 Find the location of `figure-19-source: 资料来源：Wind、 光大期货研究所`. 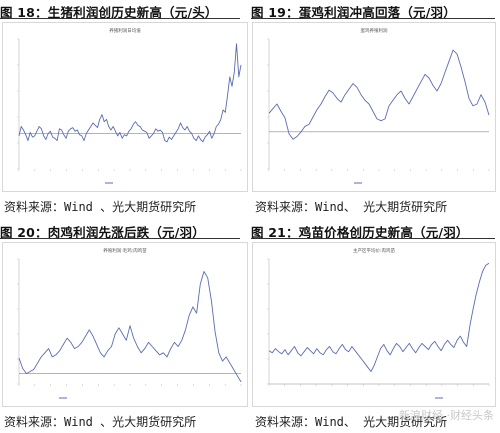

figure-19-source: 资料来源：Wind、 光大期货研究所 is located at coordinates (351, 207).